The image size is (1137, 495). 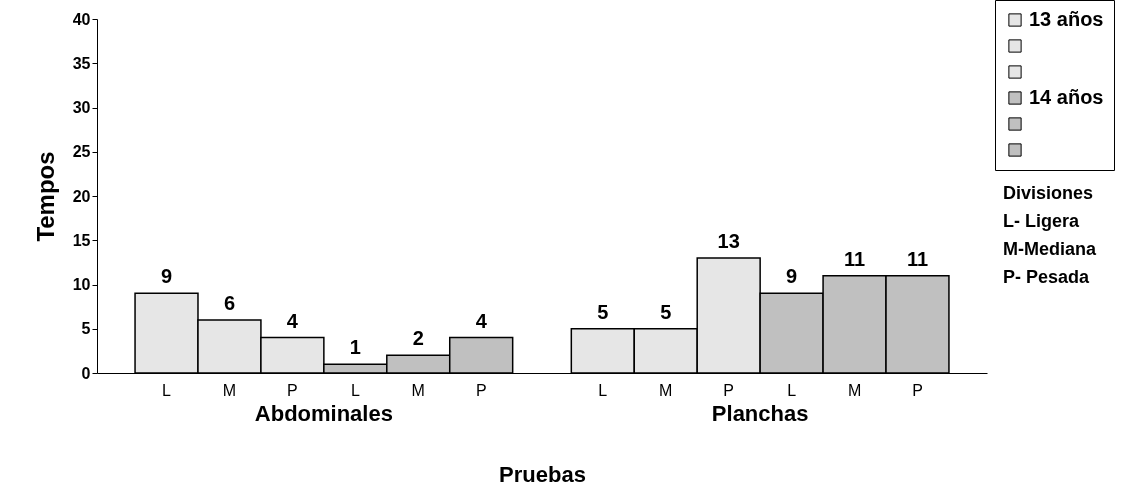 I want to click on data-label: 1, so click(x=355, y=347).